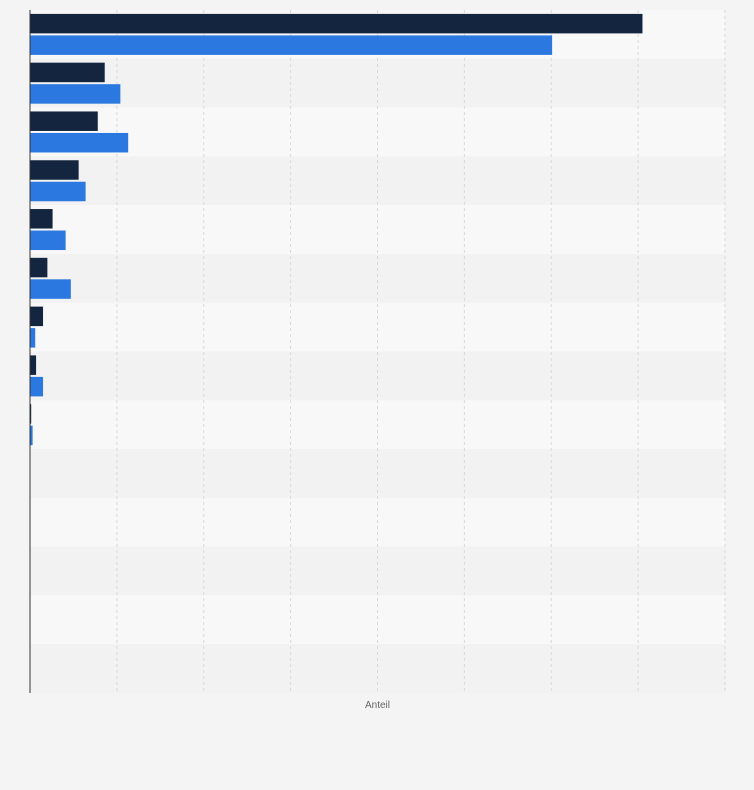  What do you see at coordinates (377, 705) in the screenshot?
I see `x-axis-title: Anteil` at bounding box center [377, 705].